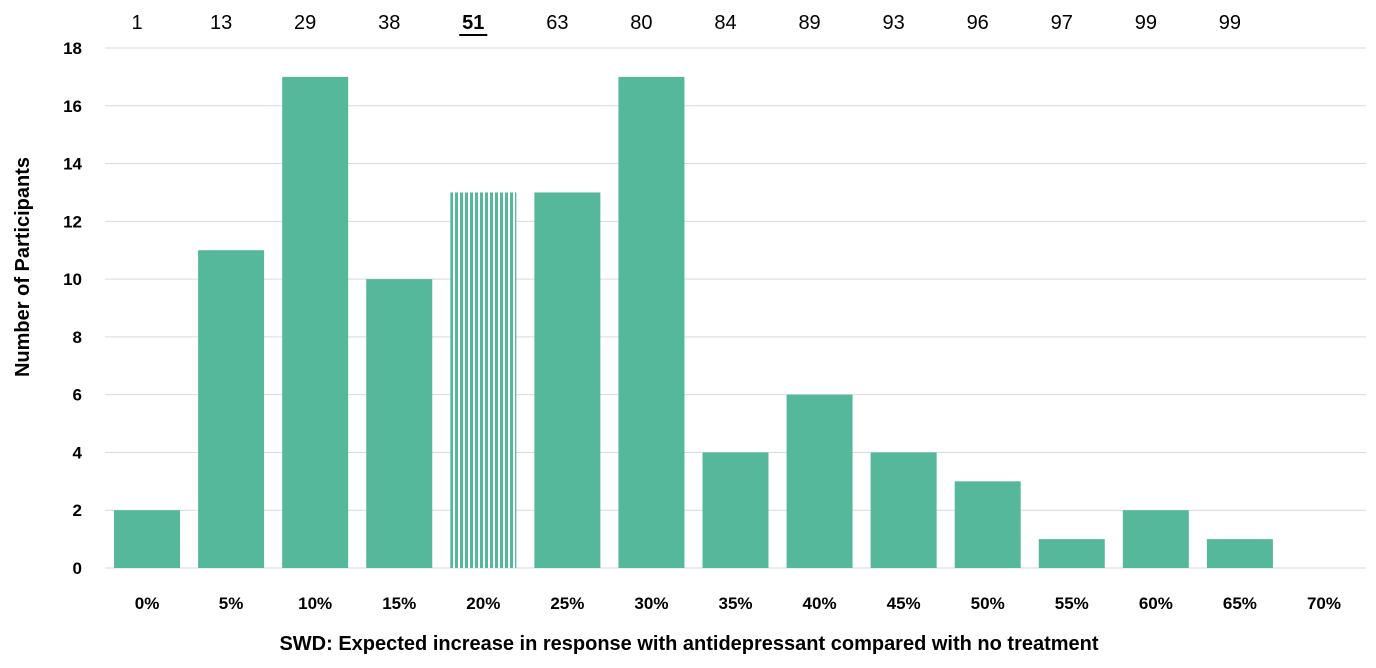  Describe the element at coordinates (978, 23) in the screenshot. I see `cumulative-percent-label: 96` at that location.